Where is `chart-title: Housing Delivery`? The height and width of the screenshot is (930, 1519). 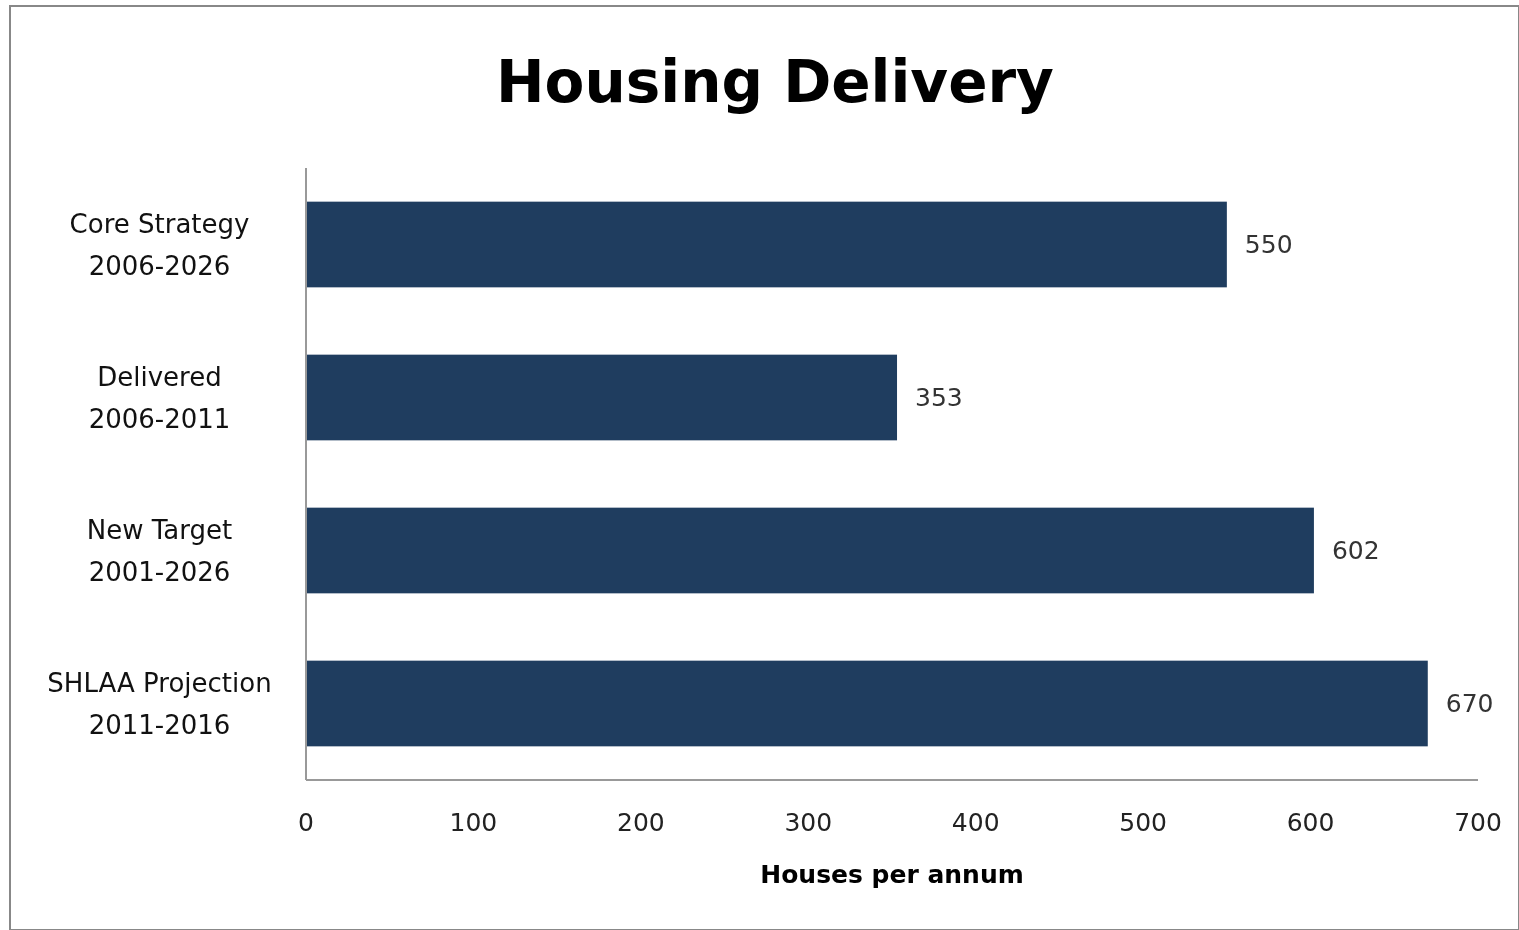
chart-title: Housing Delivery is located at coordinates (775, 82).